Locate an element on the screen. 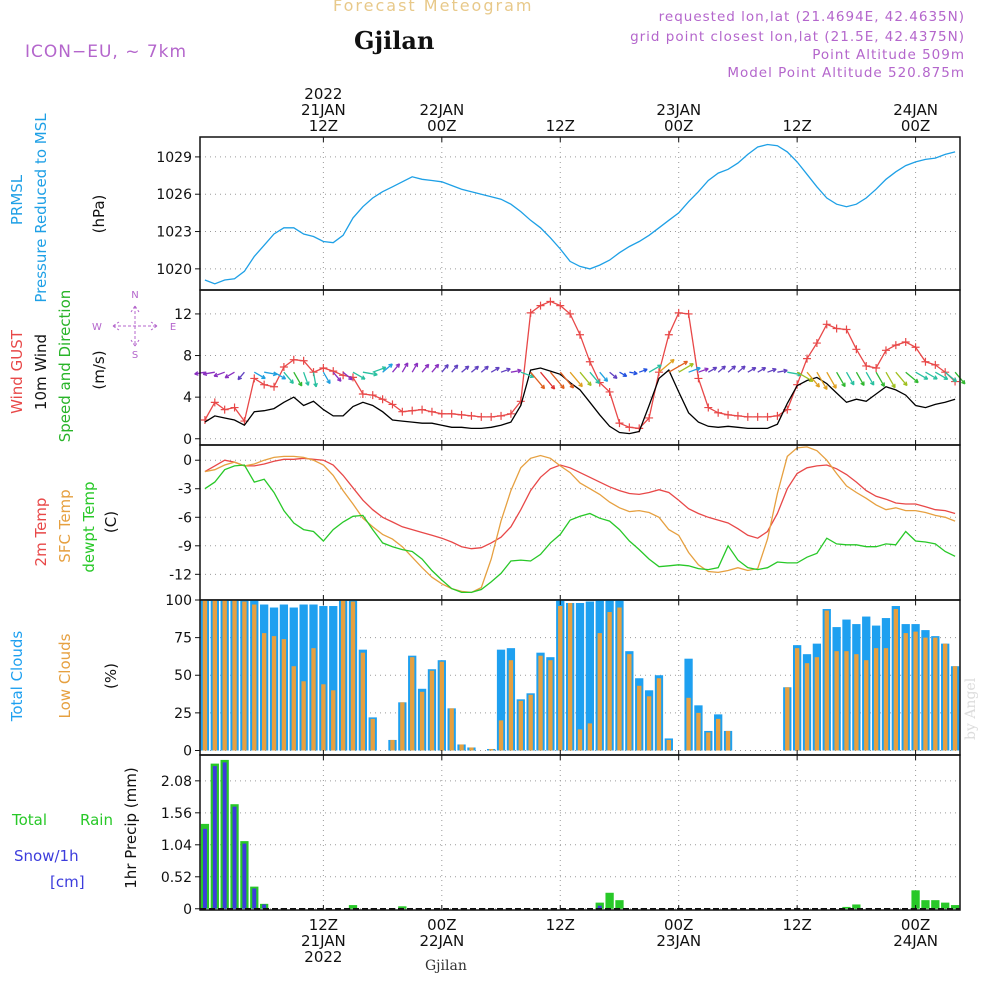  panel-pressure: 1020 1023 1026 1029 is located at coordinates (558, 213).